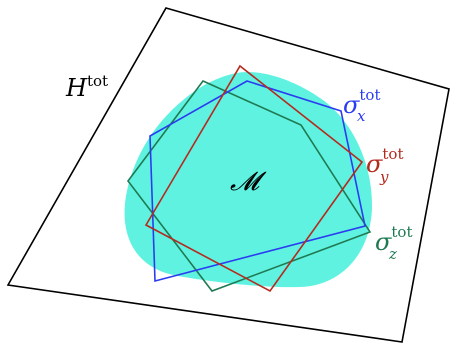 Image resolution: width=452 pixels, height=348 pixels. I want to click on hamiltonian-label: Htot, so click(86, 87).